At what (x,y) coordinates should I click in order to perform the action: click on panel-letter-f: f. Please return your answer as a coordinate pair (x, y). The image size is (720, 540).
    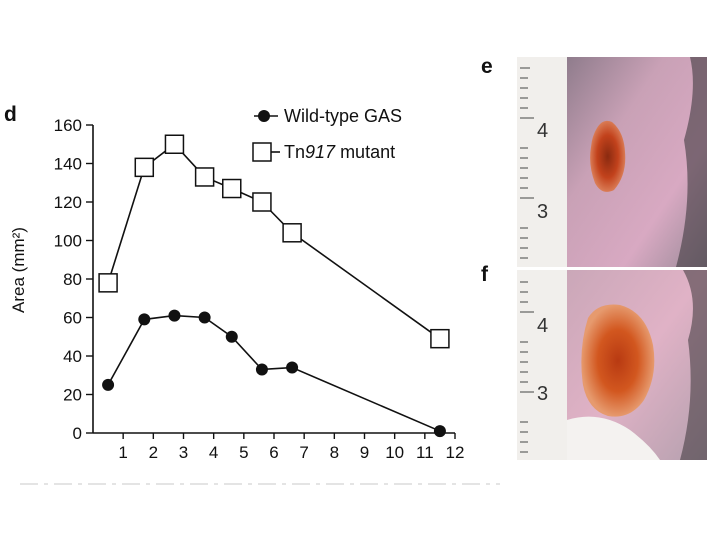
    Looking at the image, I should click on (485, 274).